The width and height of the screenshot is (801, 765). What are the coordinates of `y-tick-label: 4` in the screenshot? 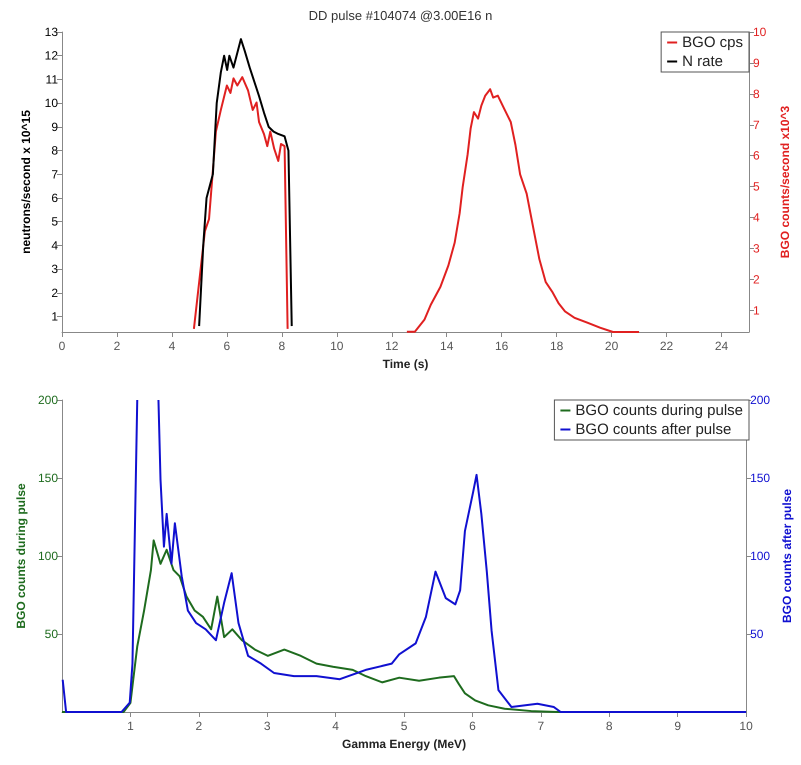 It's located at (54, 245).